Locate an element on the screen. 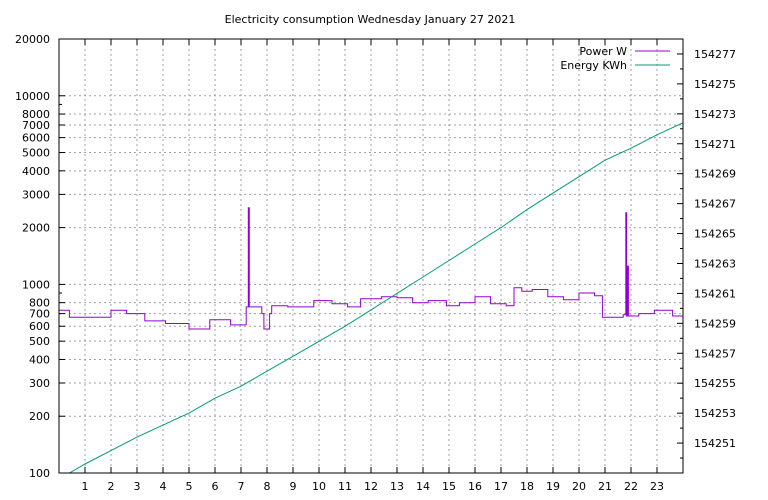  y-left-tick-label: 4000 is located at coordinates (36, 171).